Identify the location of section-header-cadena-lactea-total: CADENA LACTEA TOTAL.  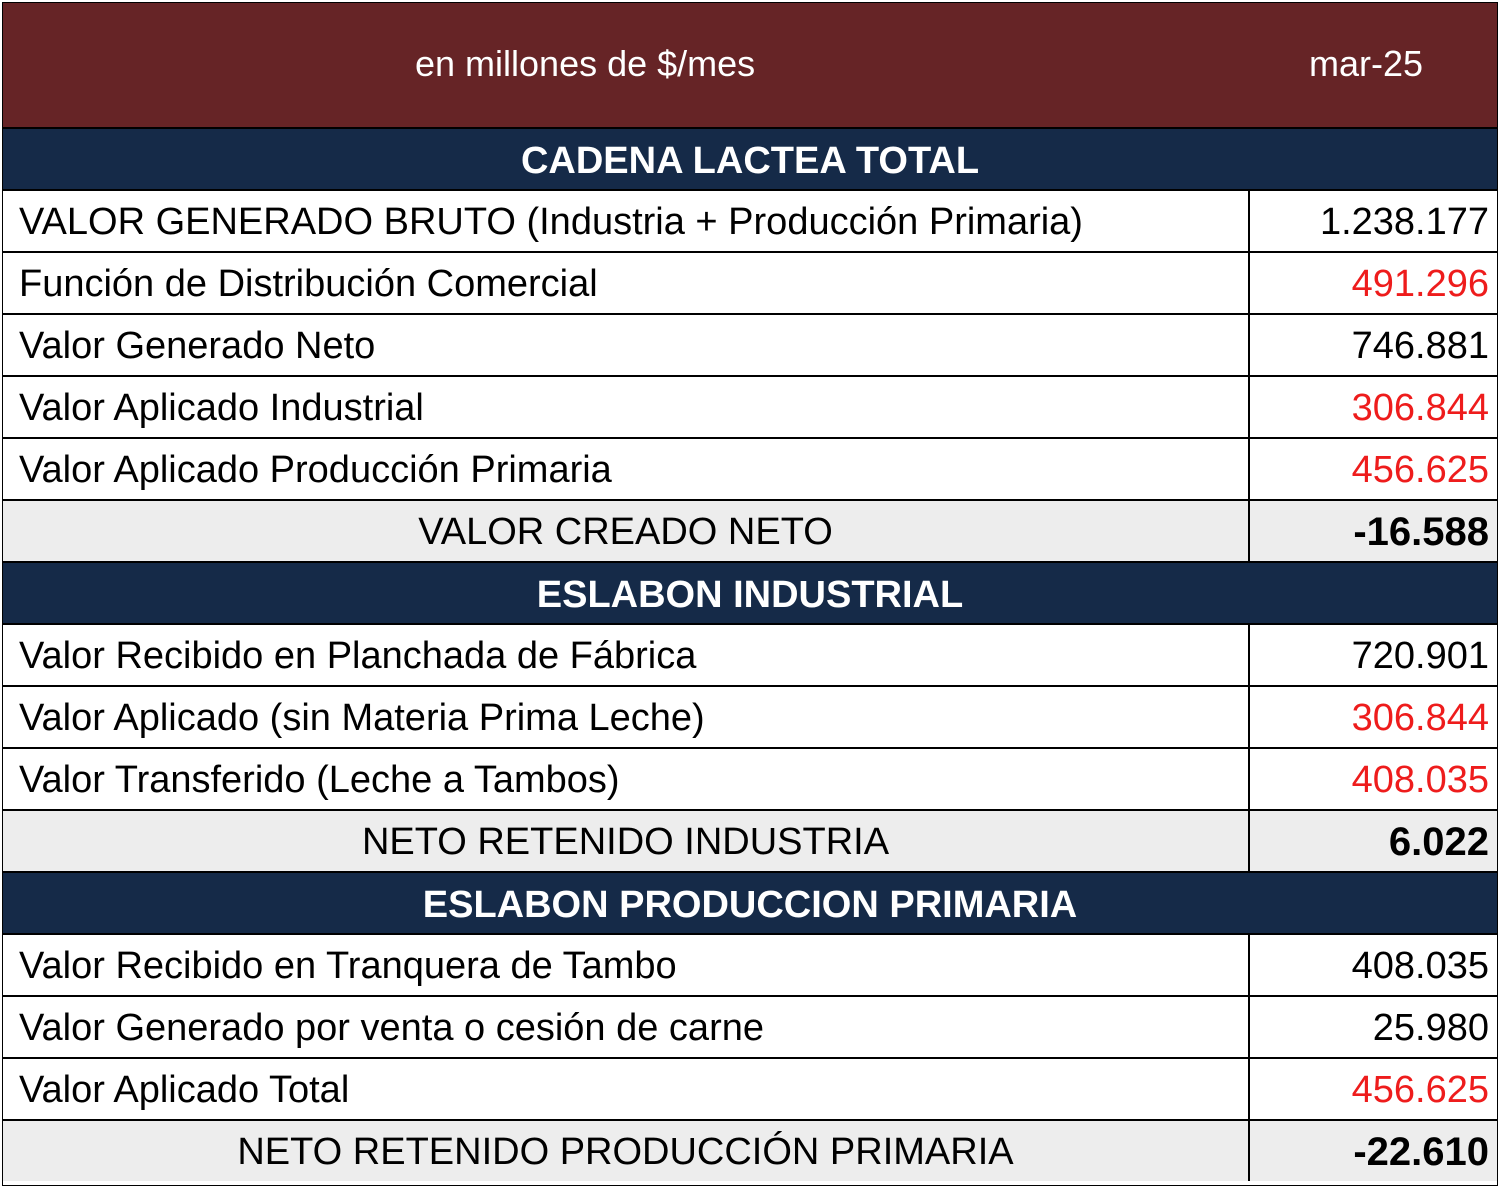
(750, 158).